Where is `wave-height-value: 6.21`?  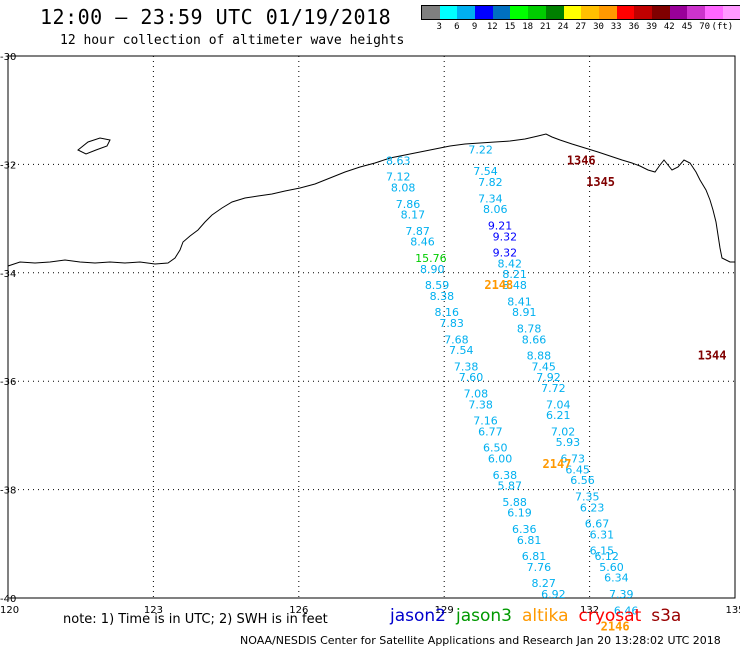 wave-height-value: 6.21 is located at coordinates (558, 415).